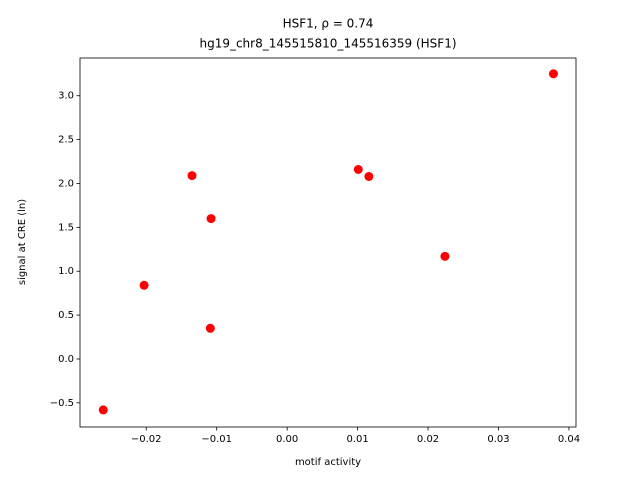  What do you see at coordinates (66, 96) in the screenshot?
I see `y-tick-label: 3.0` at bounding box center [66, 96].